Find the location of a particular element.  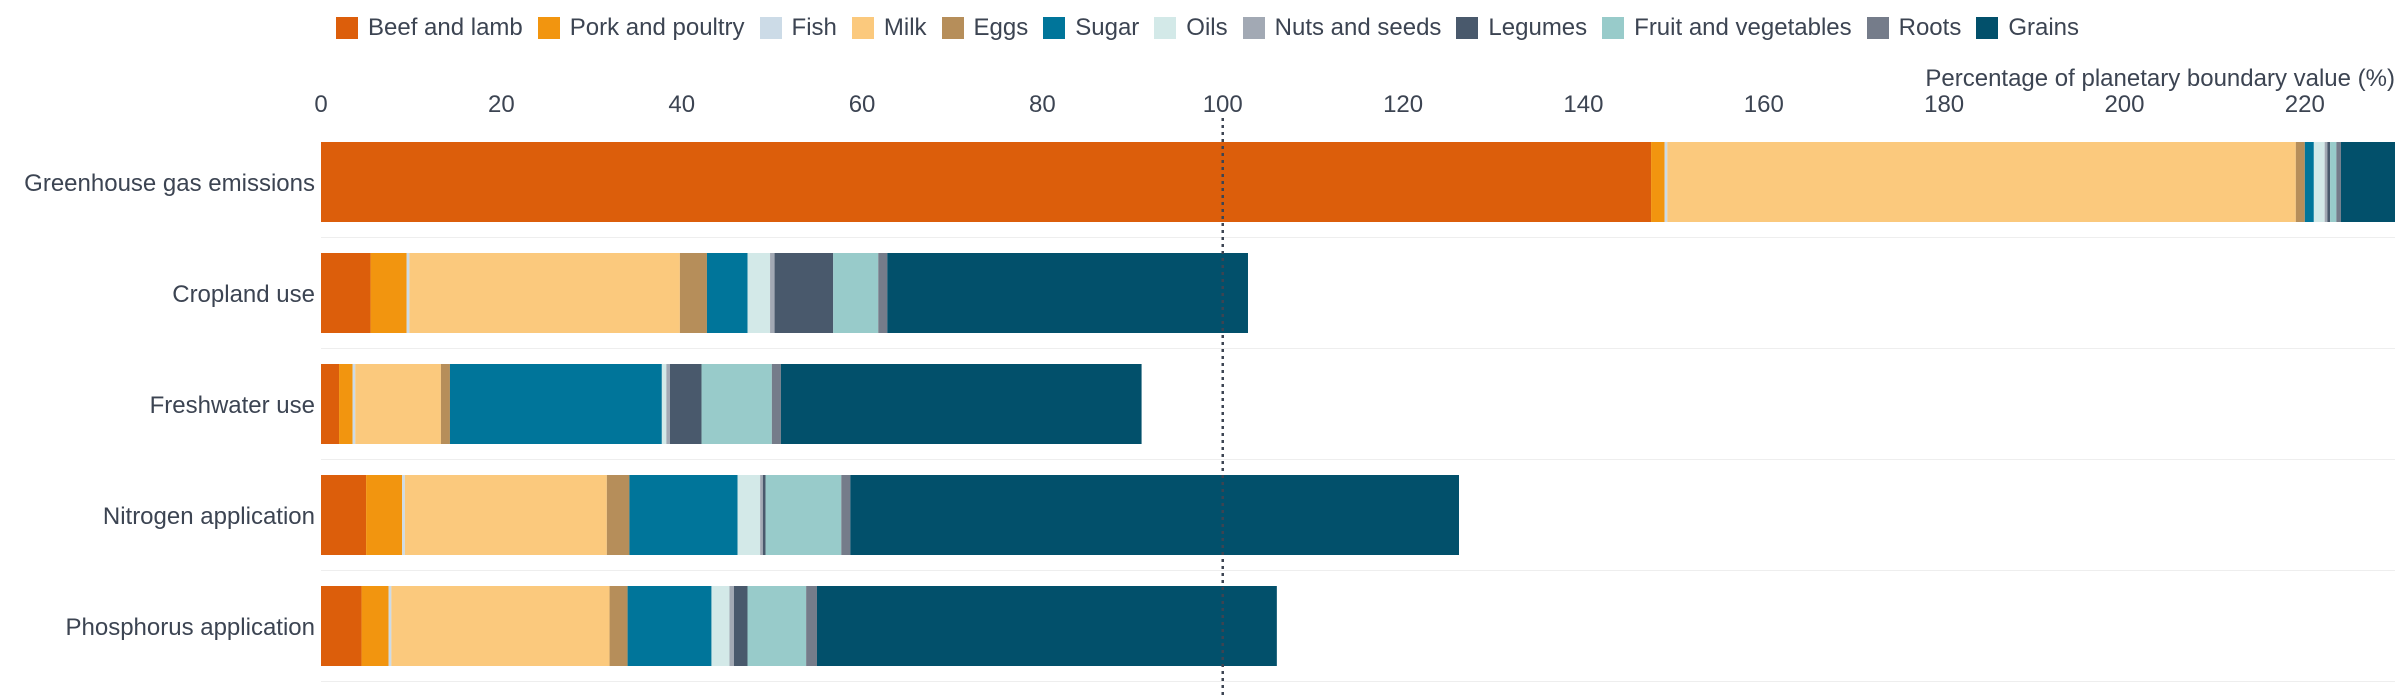

legend-label: Legumes is located at coordinates (1538, 27).